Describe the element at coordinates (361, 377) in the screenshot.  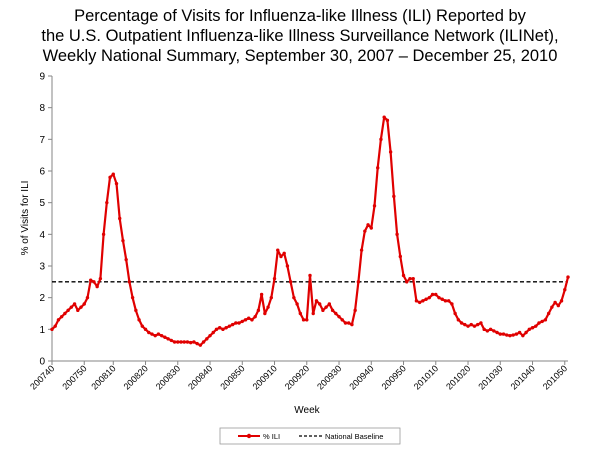
I see `x-tick-label: 200940` at that location.